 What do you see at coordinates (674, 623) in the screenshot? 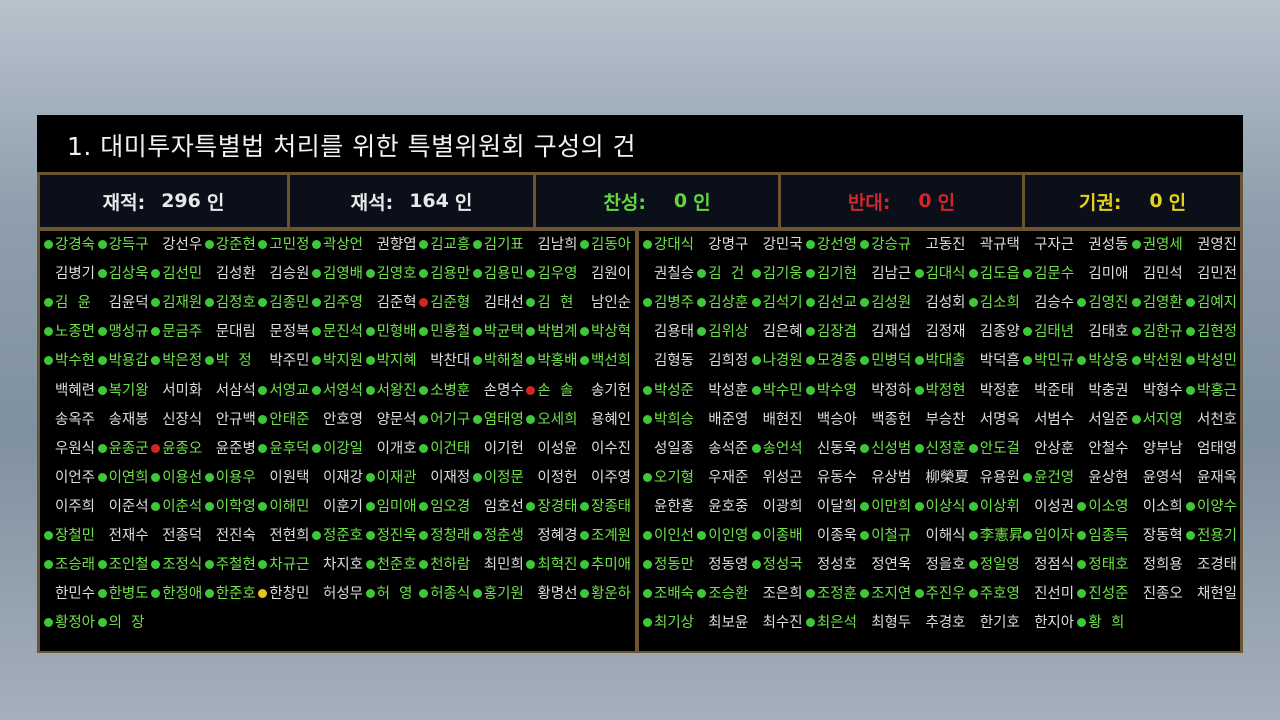
I see `member-name: 최기상` at bounding box center [674, 623].